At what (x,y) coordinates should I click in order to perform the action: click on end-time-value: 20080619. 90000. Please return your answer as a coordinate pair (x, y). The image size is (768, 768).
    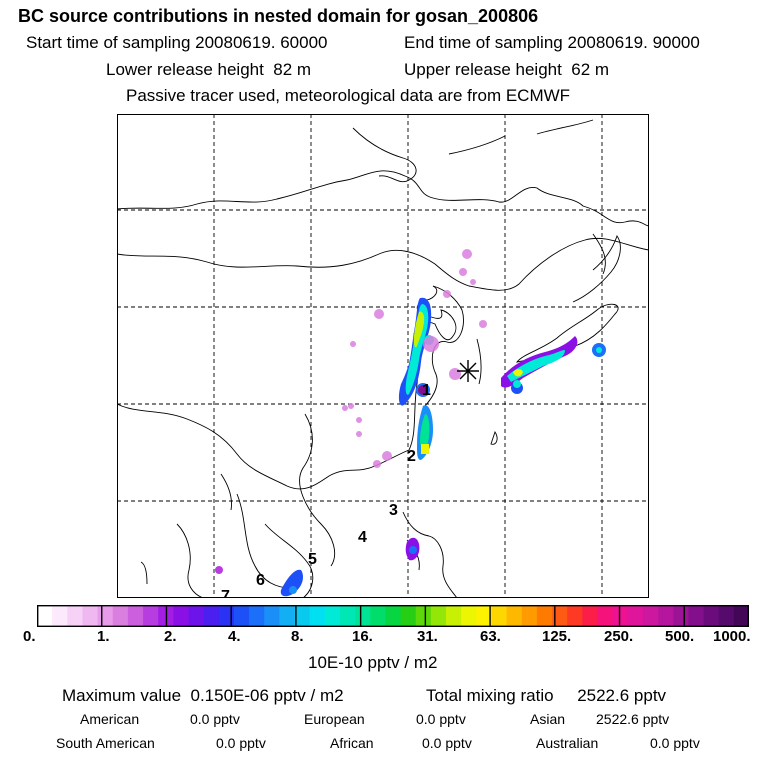
    Looking at the image, I should click on (633, 42).